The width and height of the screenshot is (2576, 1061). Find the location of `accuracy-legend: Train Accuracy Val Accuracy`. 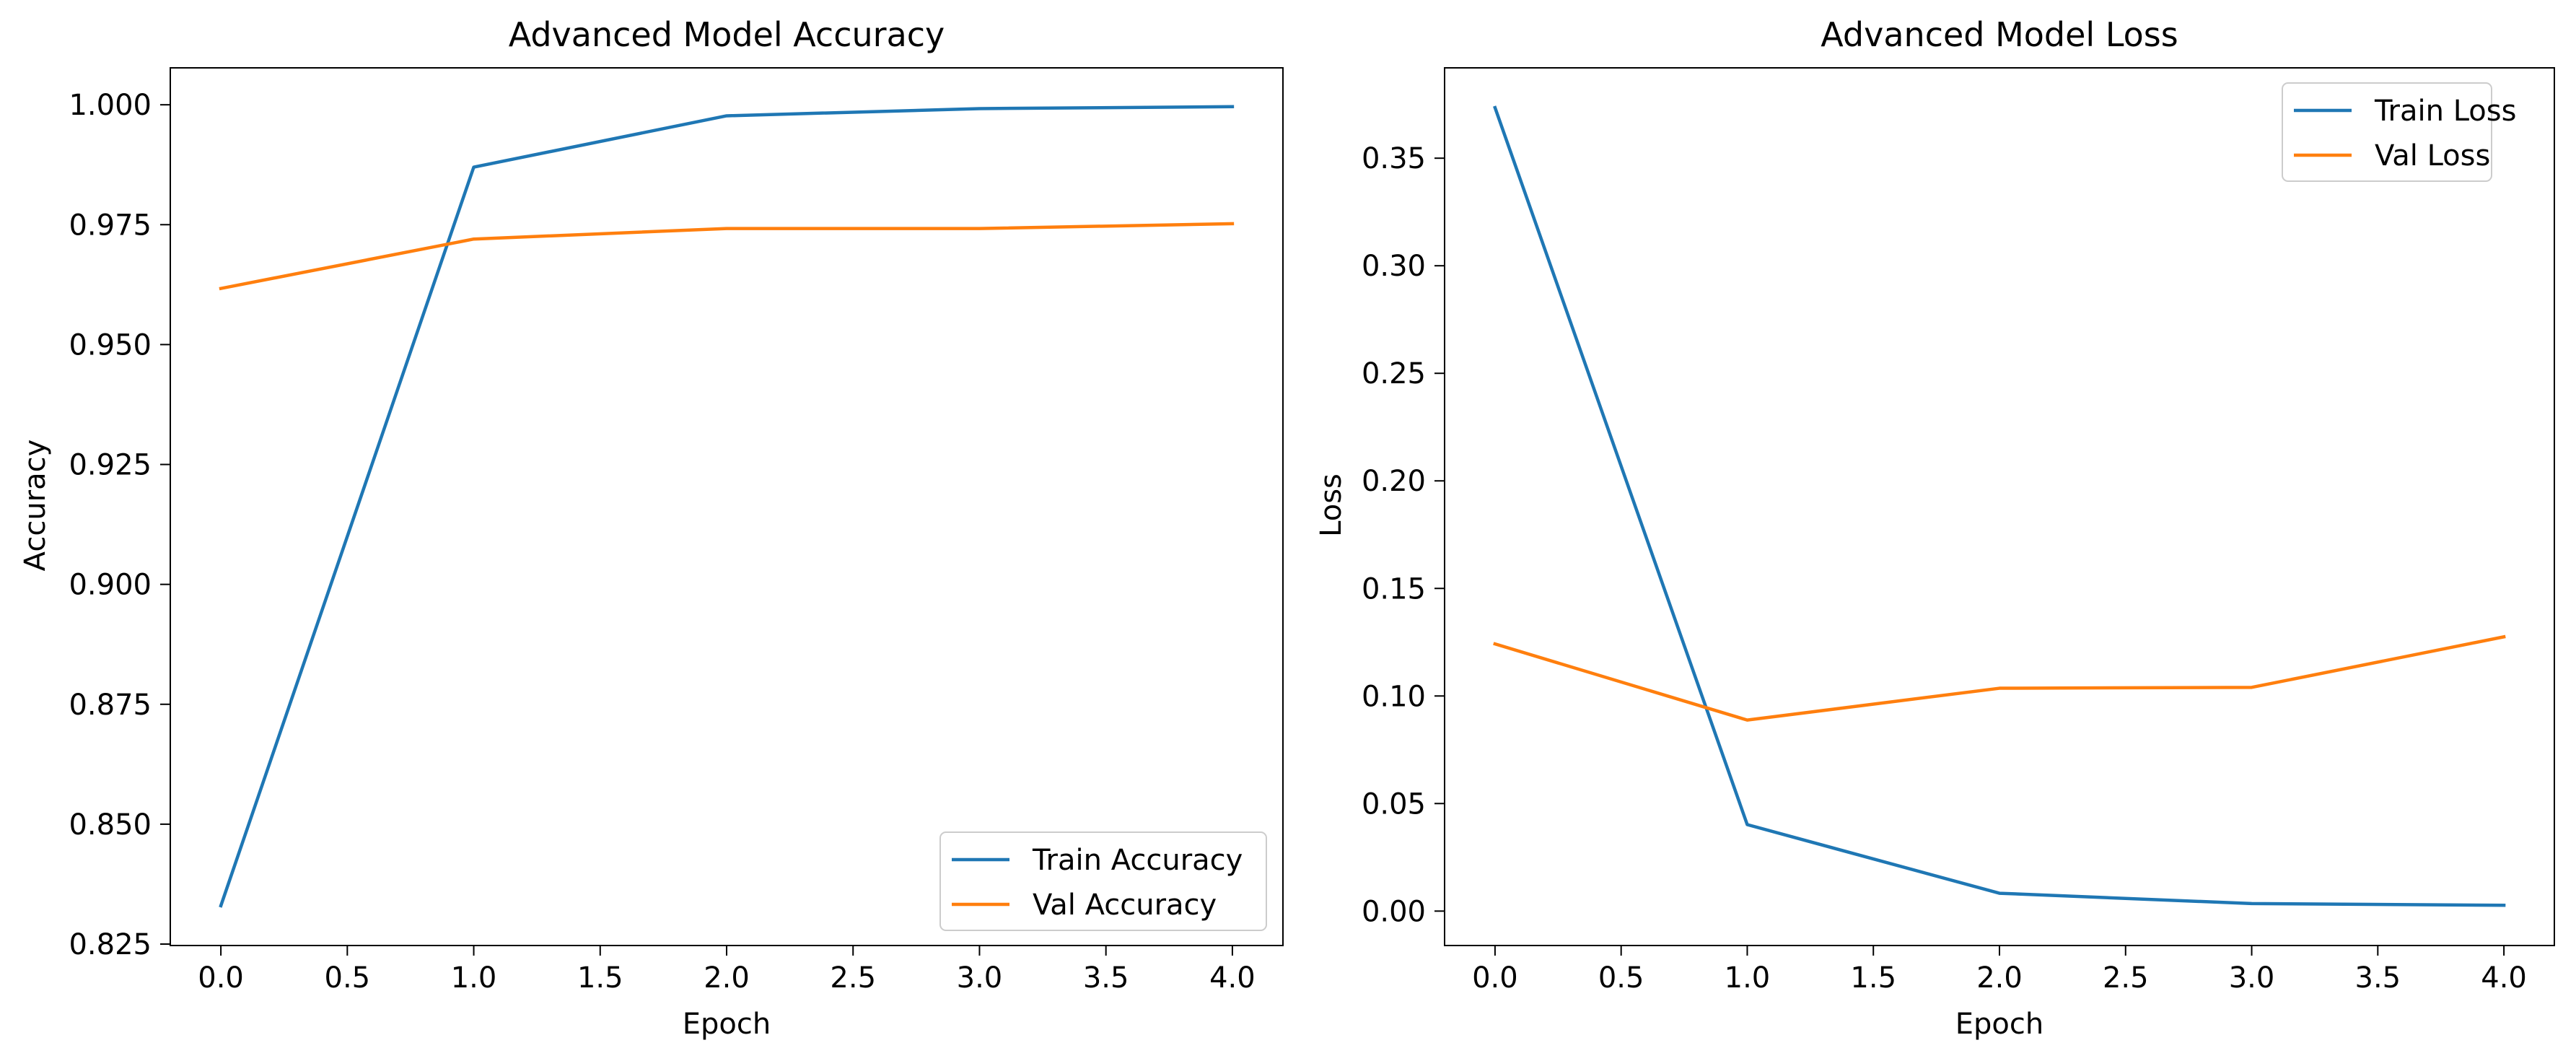

accuracy-legend: Train Accuracy Val Accuracy is located at coordinates (1103, 881).